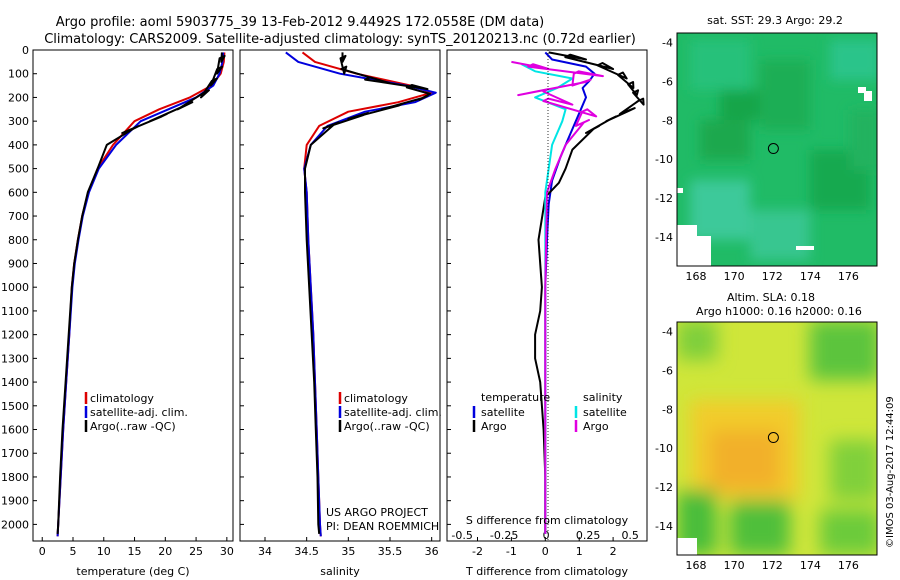  What do you see at coordinates (546, 571) in the screenshot?
I see `difference-xlabel: T difference from climatology` at bounding box center [546, 571].